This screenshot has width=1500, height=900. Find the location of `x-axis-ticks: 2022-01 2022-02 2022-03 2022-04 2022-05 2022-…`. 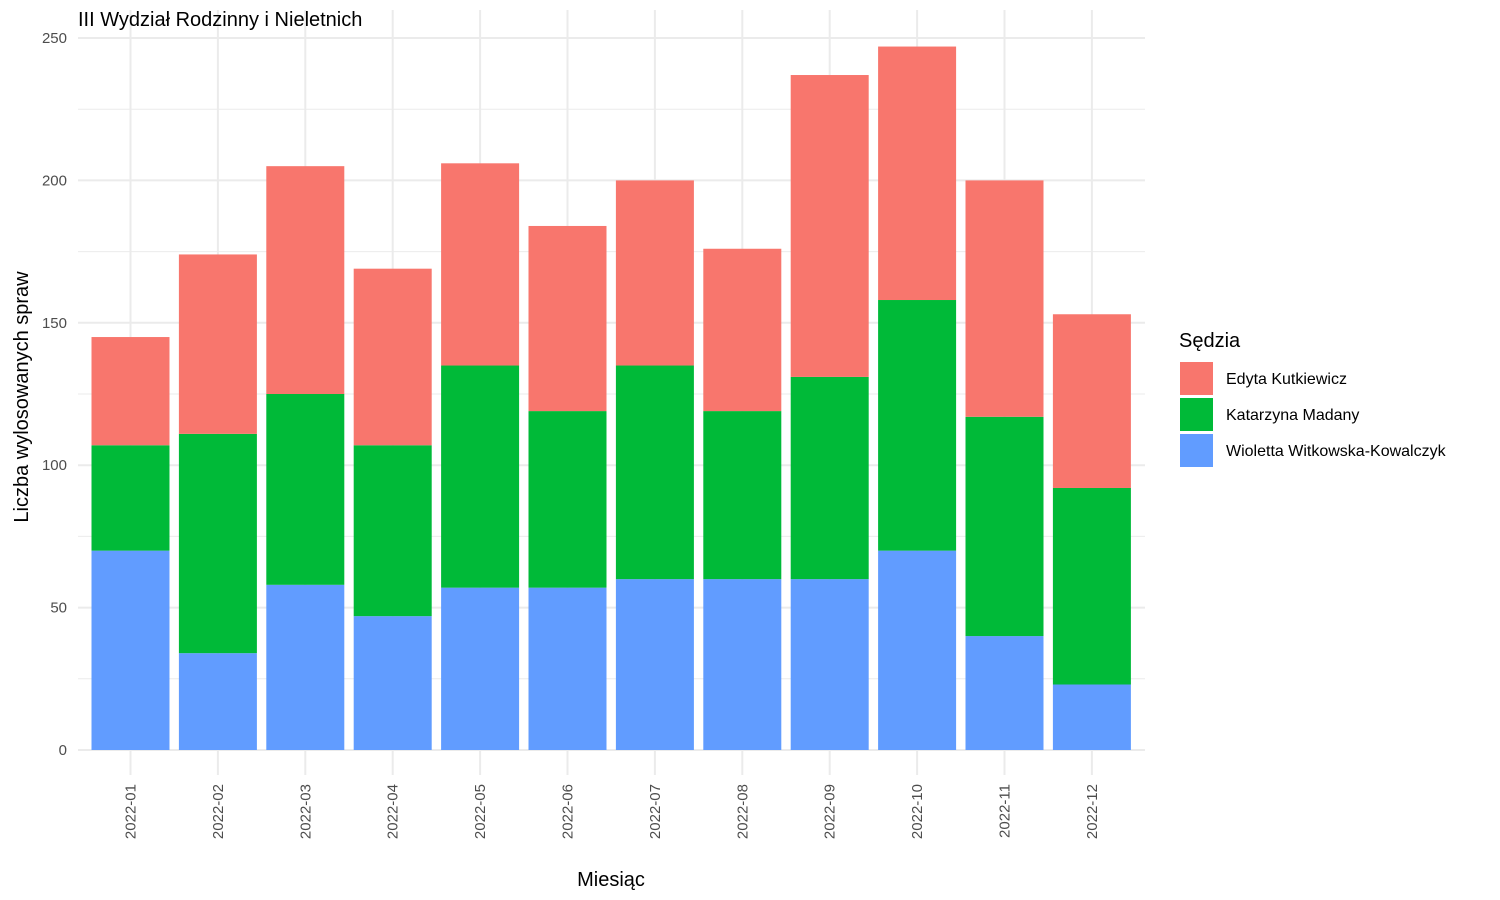

x-axis-ticks: 2022-01 2022-02 2022-03 2022-04 2022-05 2022-… is located at coordinates (612, 811).